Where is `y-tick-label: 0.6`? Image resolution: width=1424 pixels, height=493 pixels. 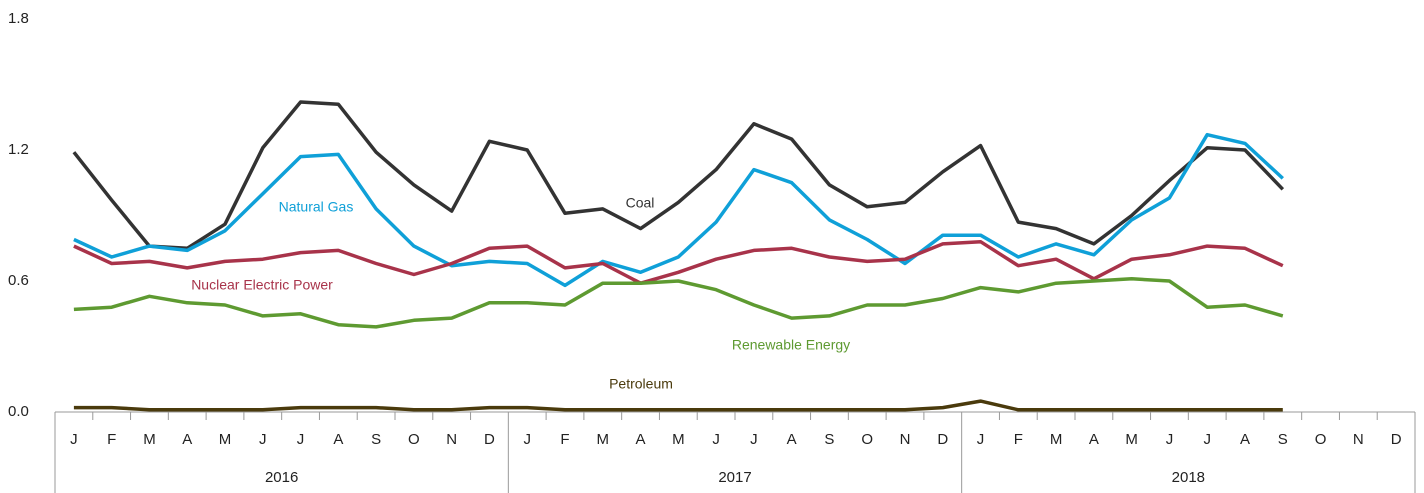 y-tick-label: 0.6 is located at coordinates (18, 280).